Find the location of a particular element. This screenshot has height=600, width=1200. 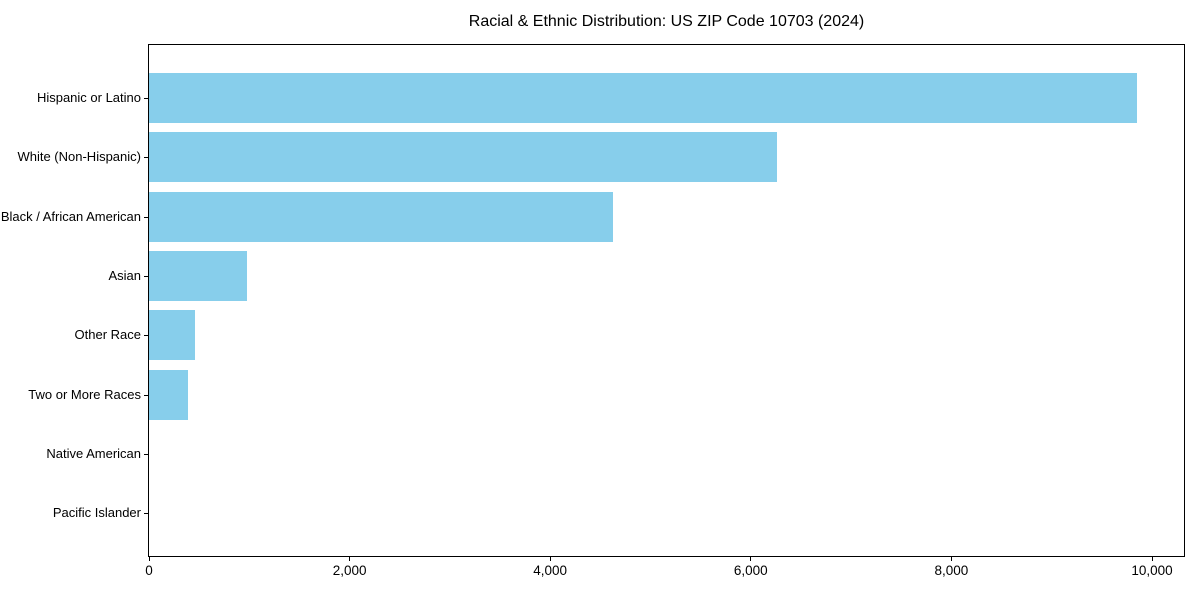

ytick-label-native-american: Native American is located at coordinates (93, 453).